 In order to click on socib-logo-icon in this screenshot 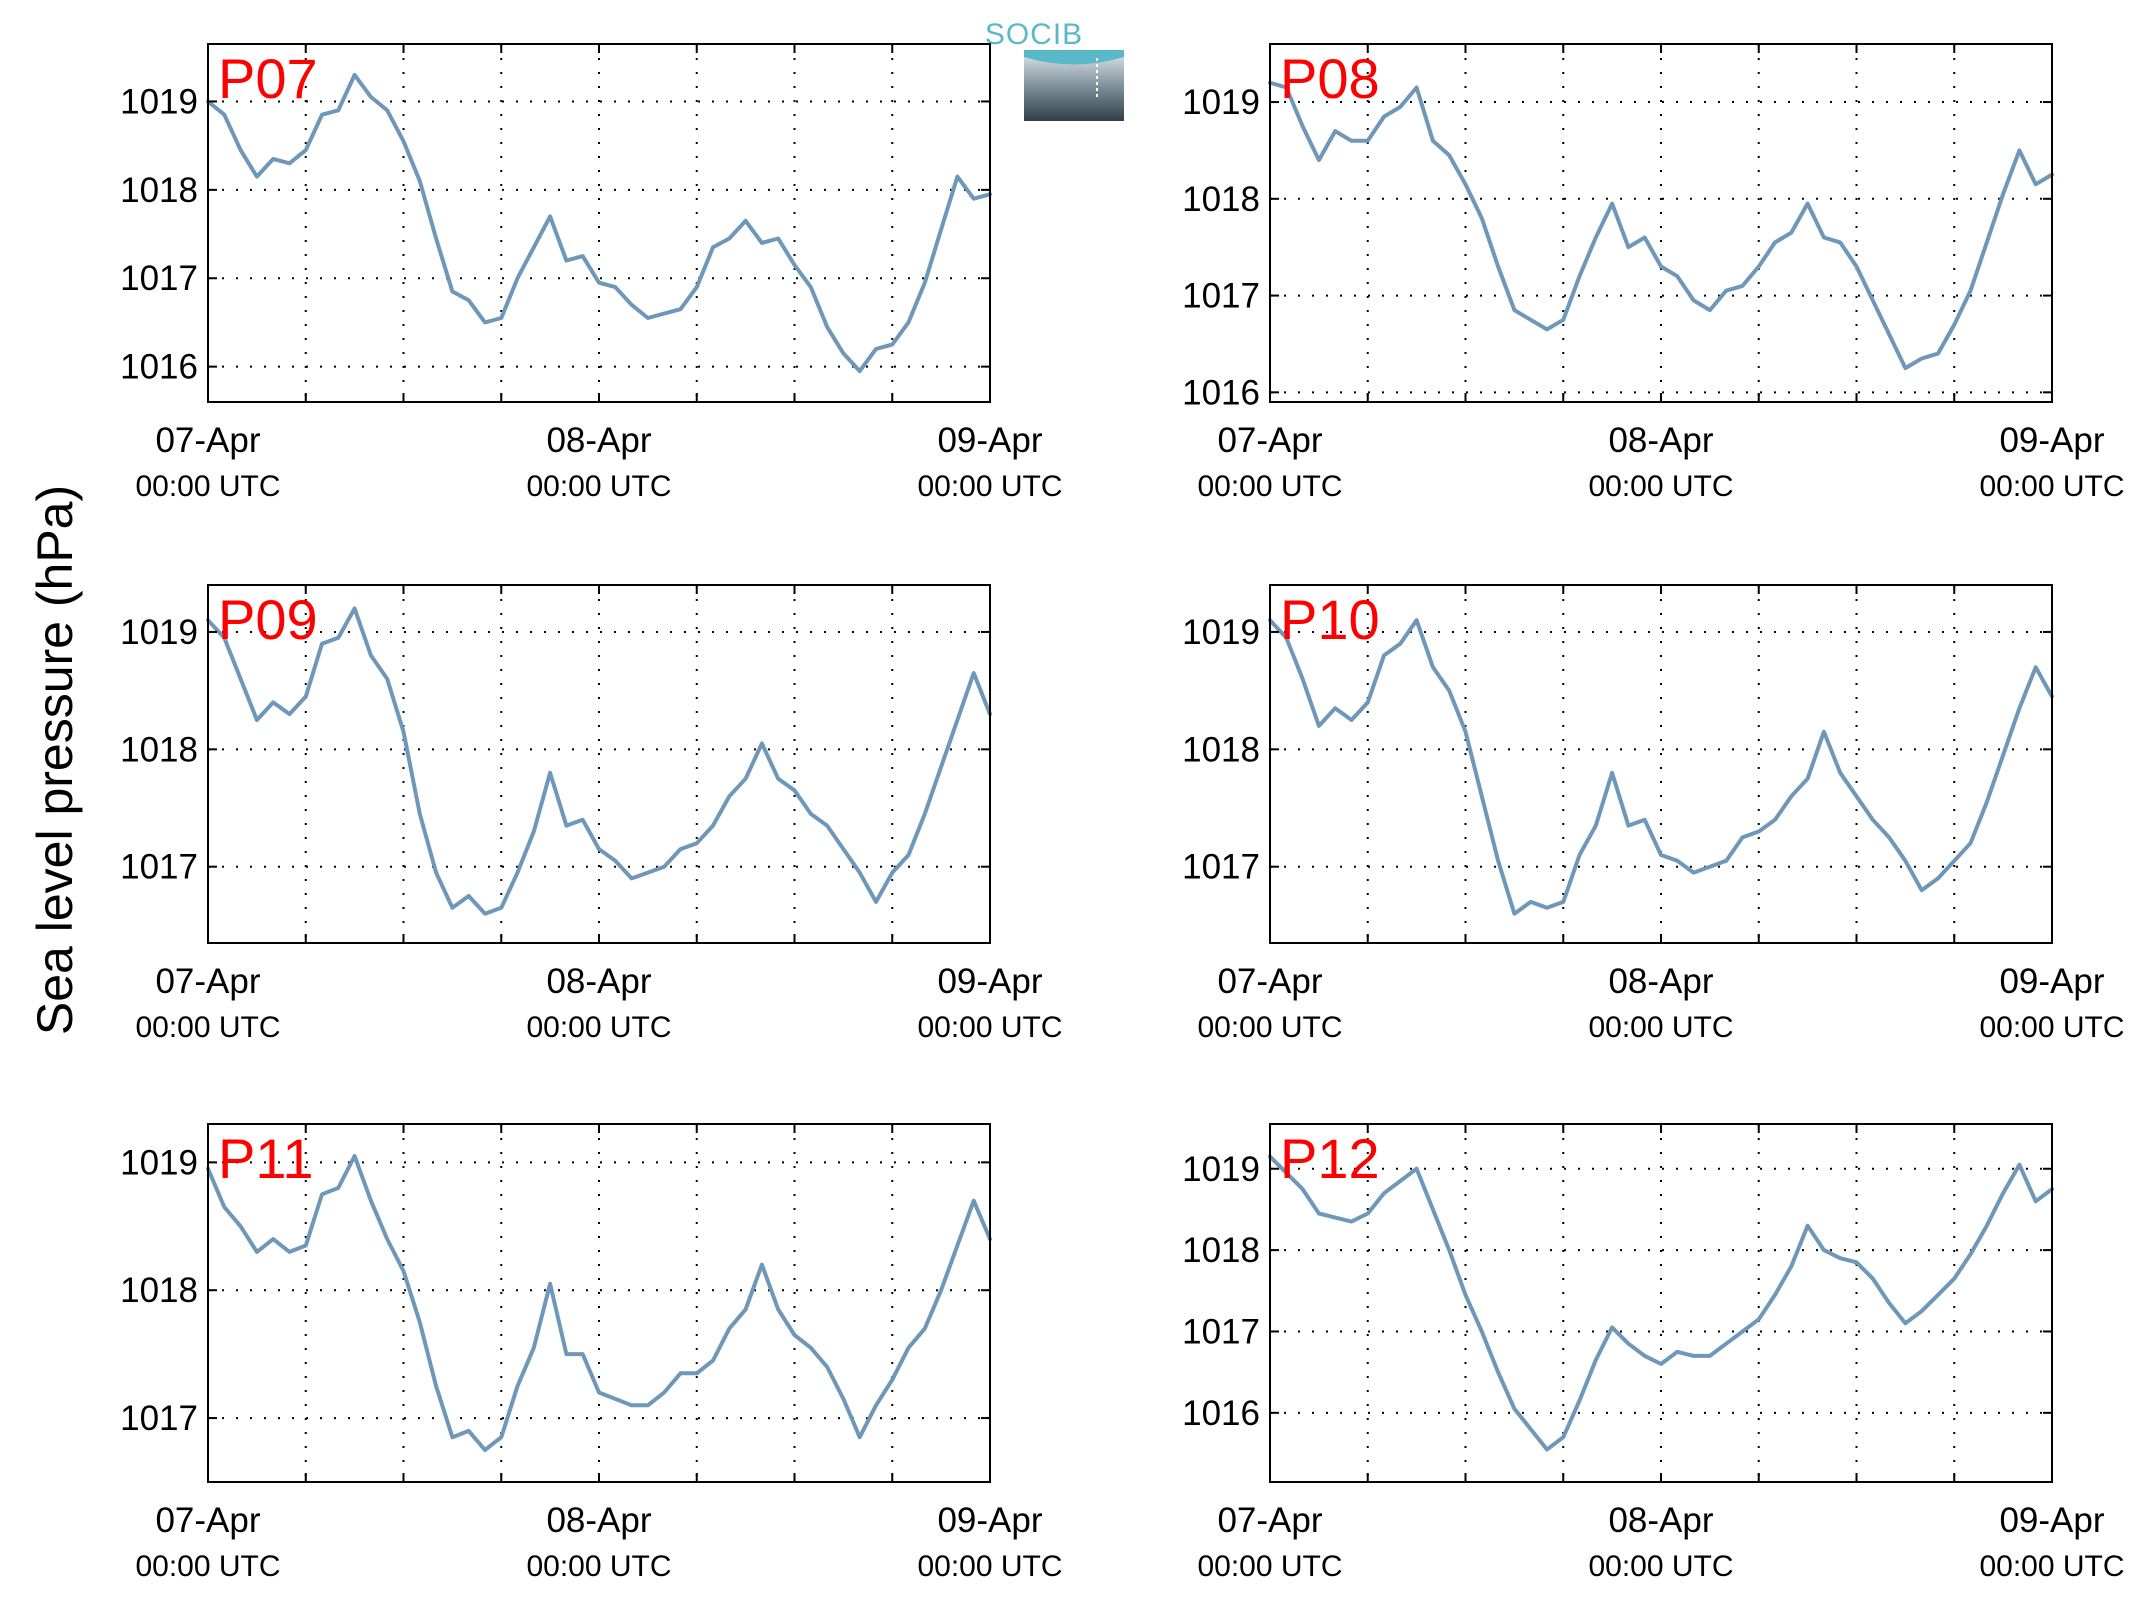, I will do `click(1074, 85)`.